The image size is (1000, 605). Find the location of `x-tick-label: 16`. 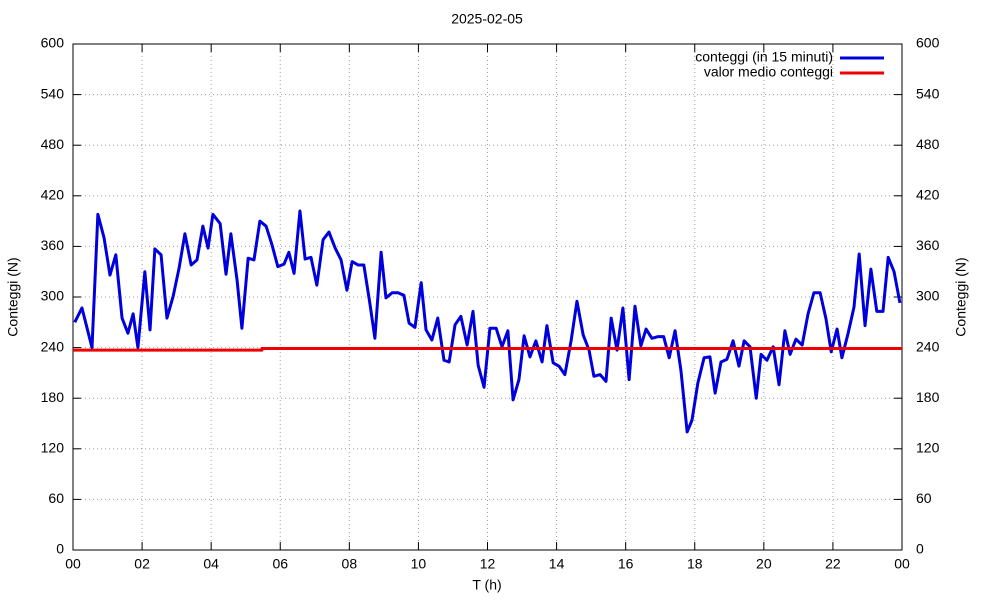

x-tick-label: 16 is located at coordinates (626, 564).